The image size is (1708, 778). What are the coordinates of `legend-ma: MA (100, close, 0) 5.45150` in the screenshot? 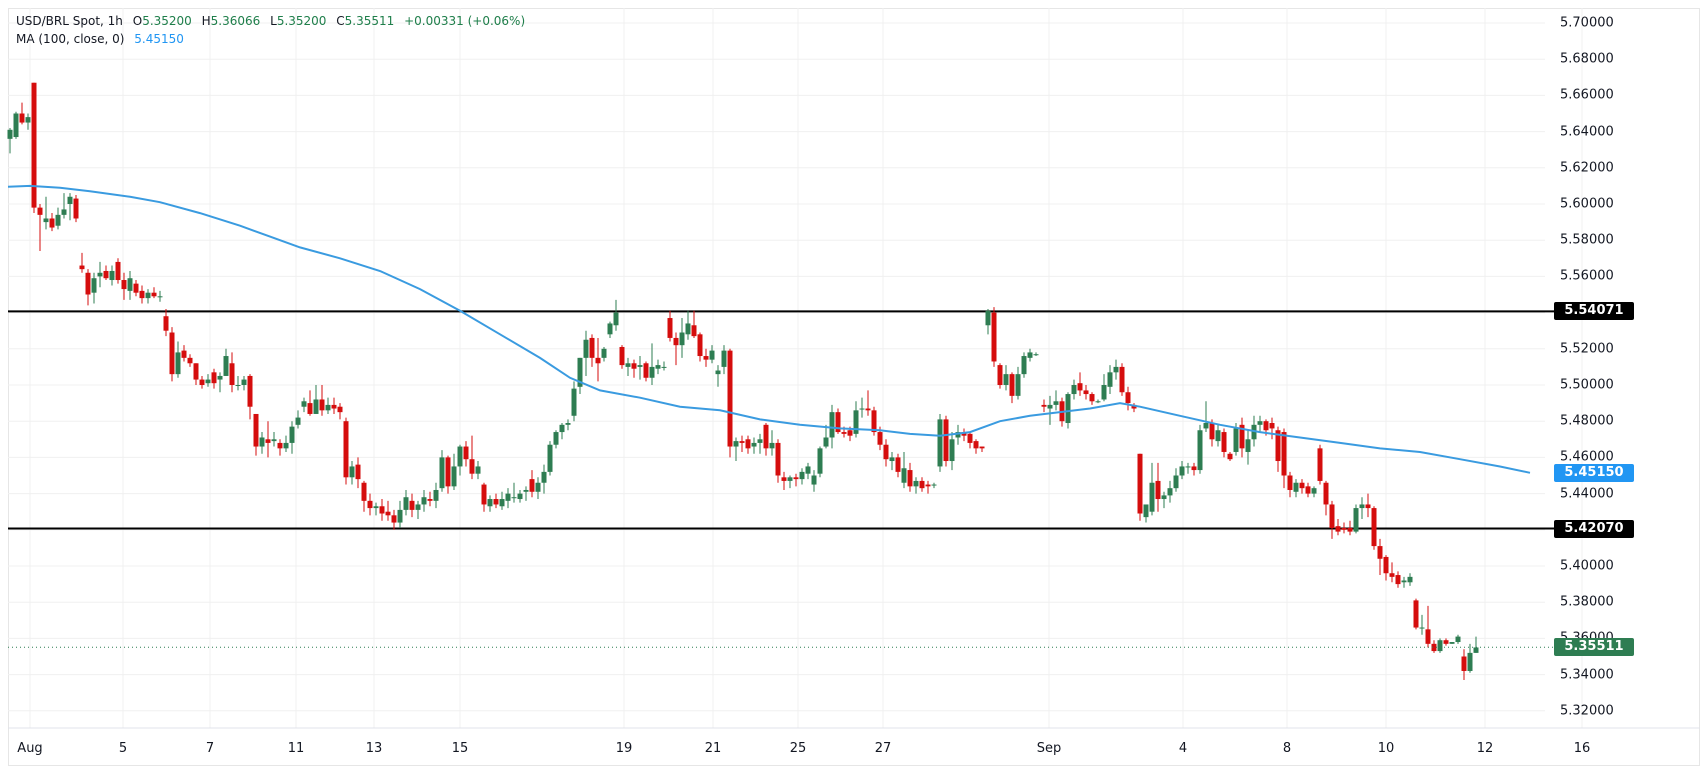 It's located at (103, 39).